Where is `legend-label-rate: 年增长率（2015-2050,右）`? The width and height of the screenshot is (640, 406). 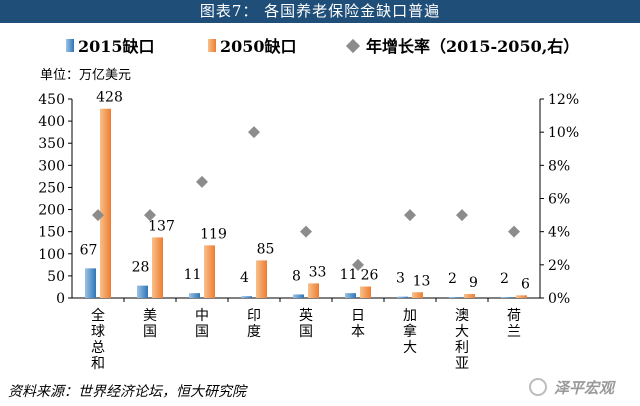
legend-label-rate: 年增长率（2015-2050,右） is located at coordinates (473, 46).